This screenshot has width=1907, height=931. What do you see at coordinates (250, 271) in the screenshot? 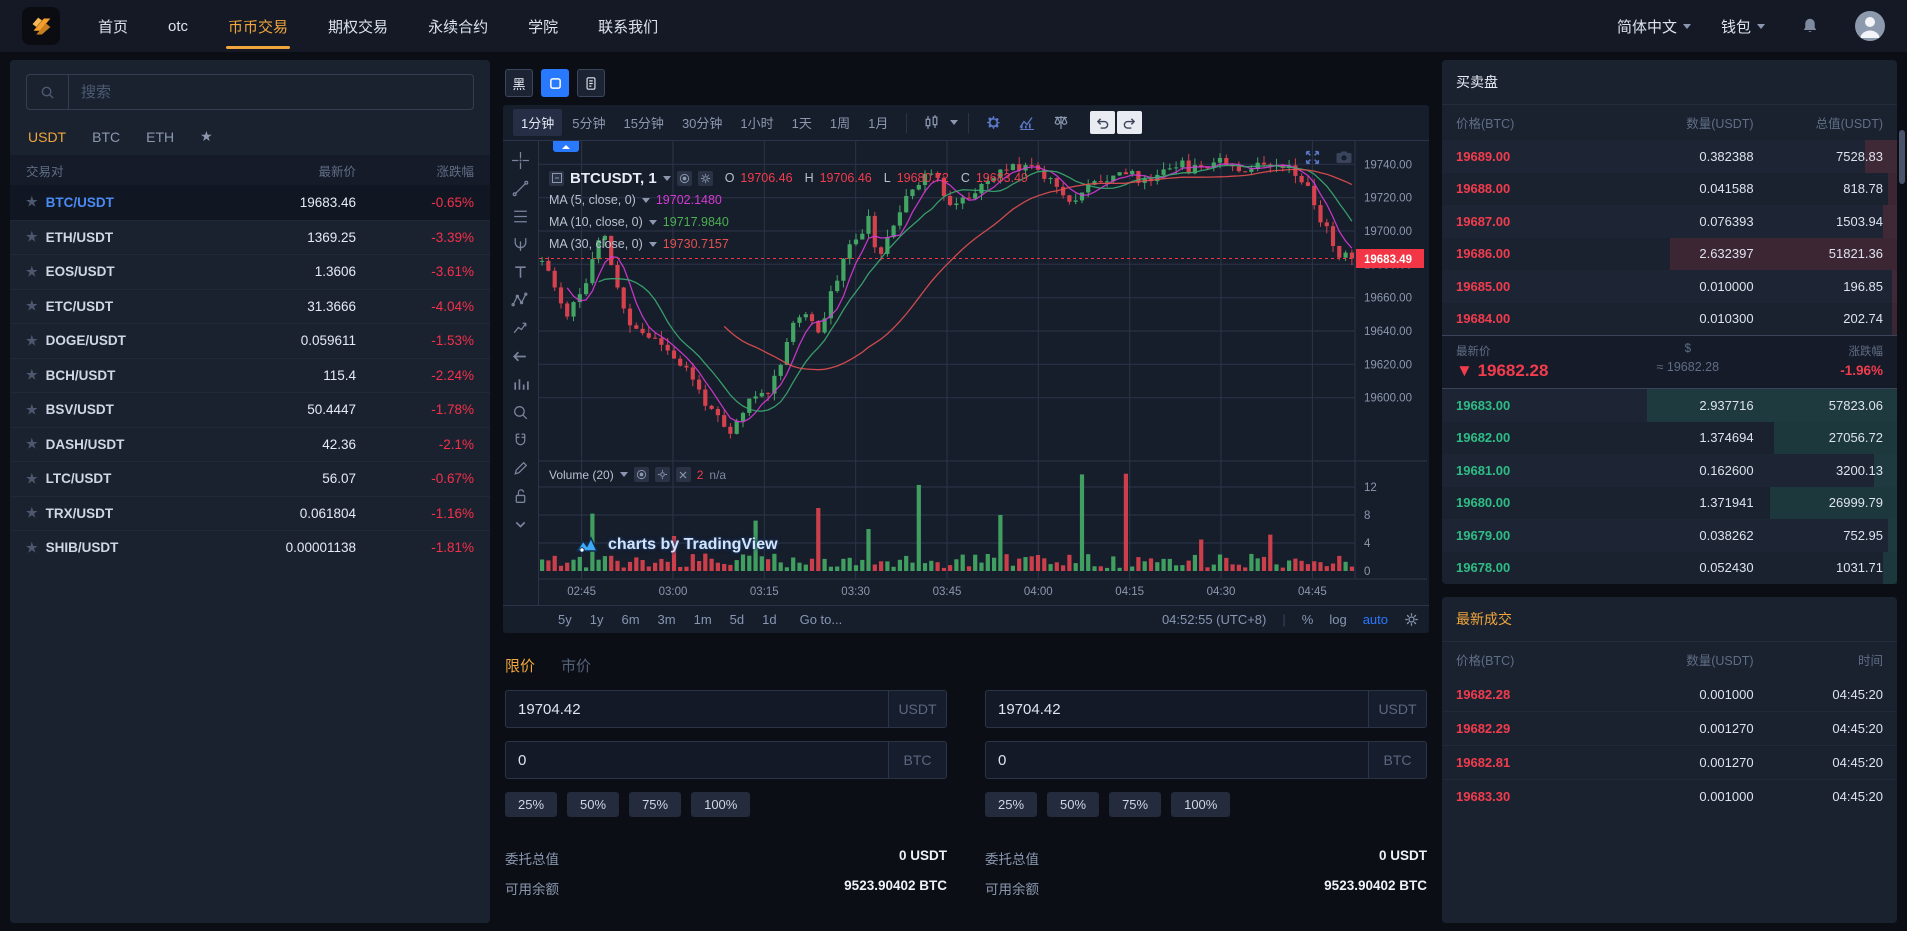
I see `pair-row: ★ EOS/USDT 1.3606 -3.61%` at bounding box center [250, 271].